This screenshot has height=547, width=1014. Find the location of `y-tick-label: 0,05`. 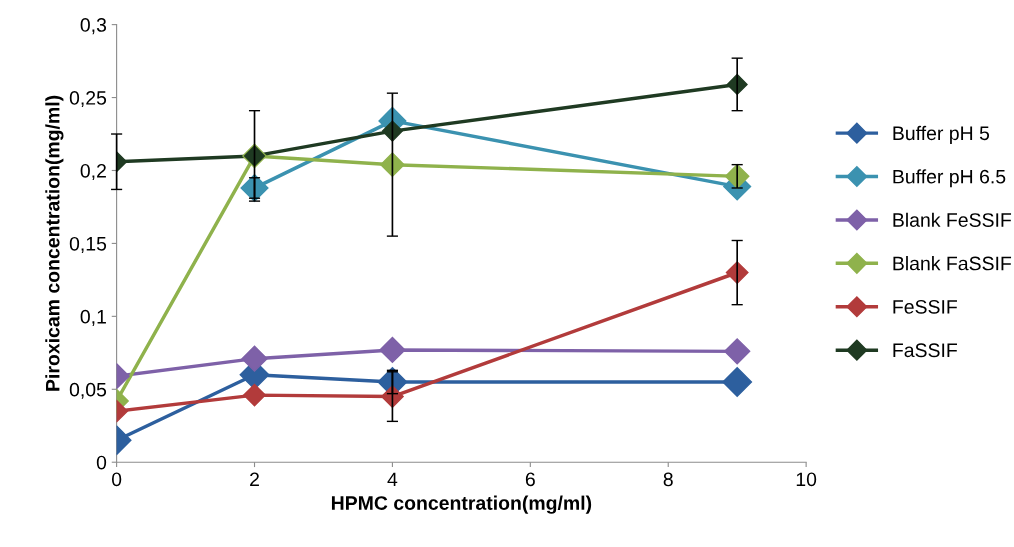

y-tick-label: 0,05 is located at coordinates (88, 390).